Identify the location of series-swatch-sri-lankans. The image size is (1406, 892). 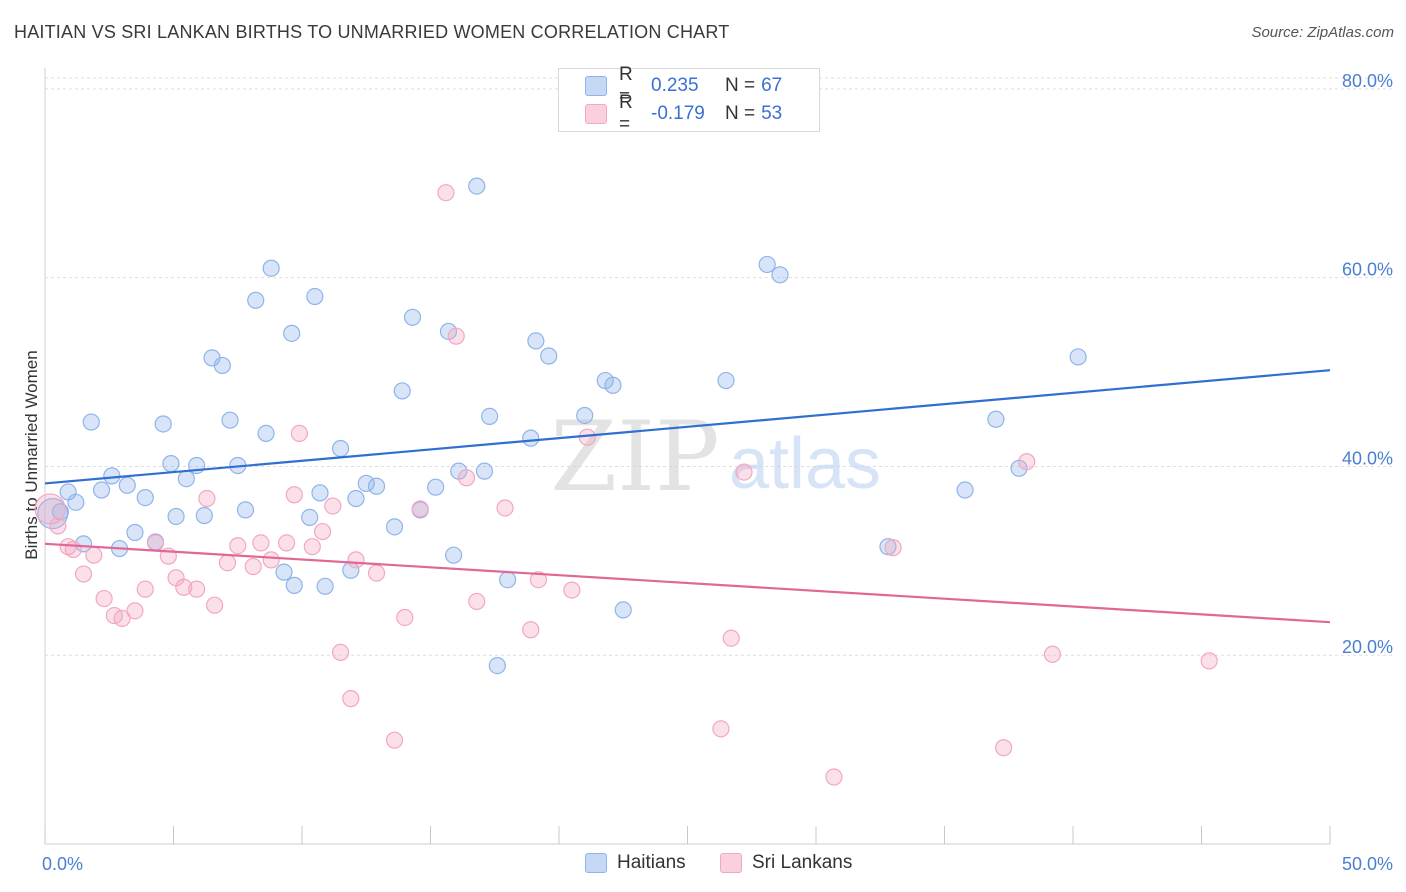
(731, 863).